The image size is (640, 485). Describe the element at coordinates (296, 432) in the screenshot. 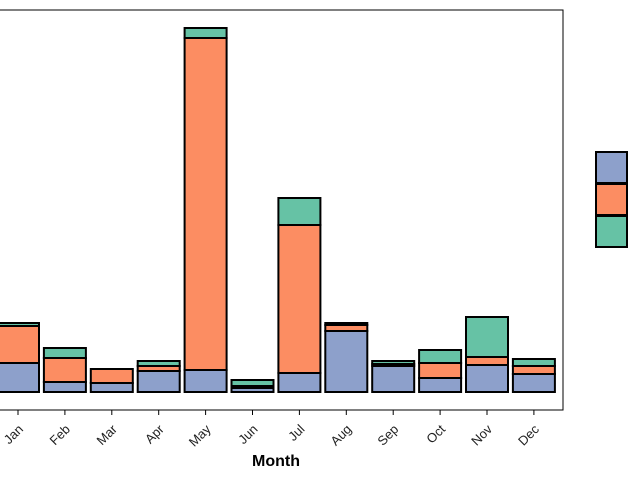

I see `x-tick-label: Jul` at that location.